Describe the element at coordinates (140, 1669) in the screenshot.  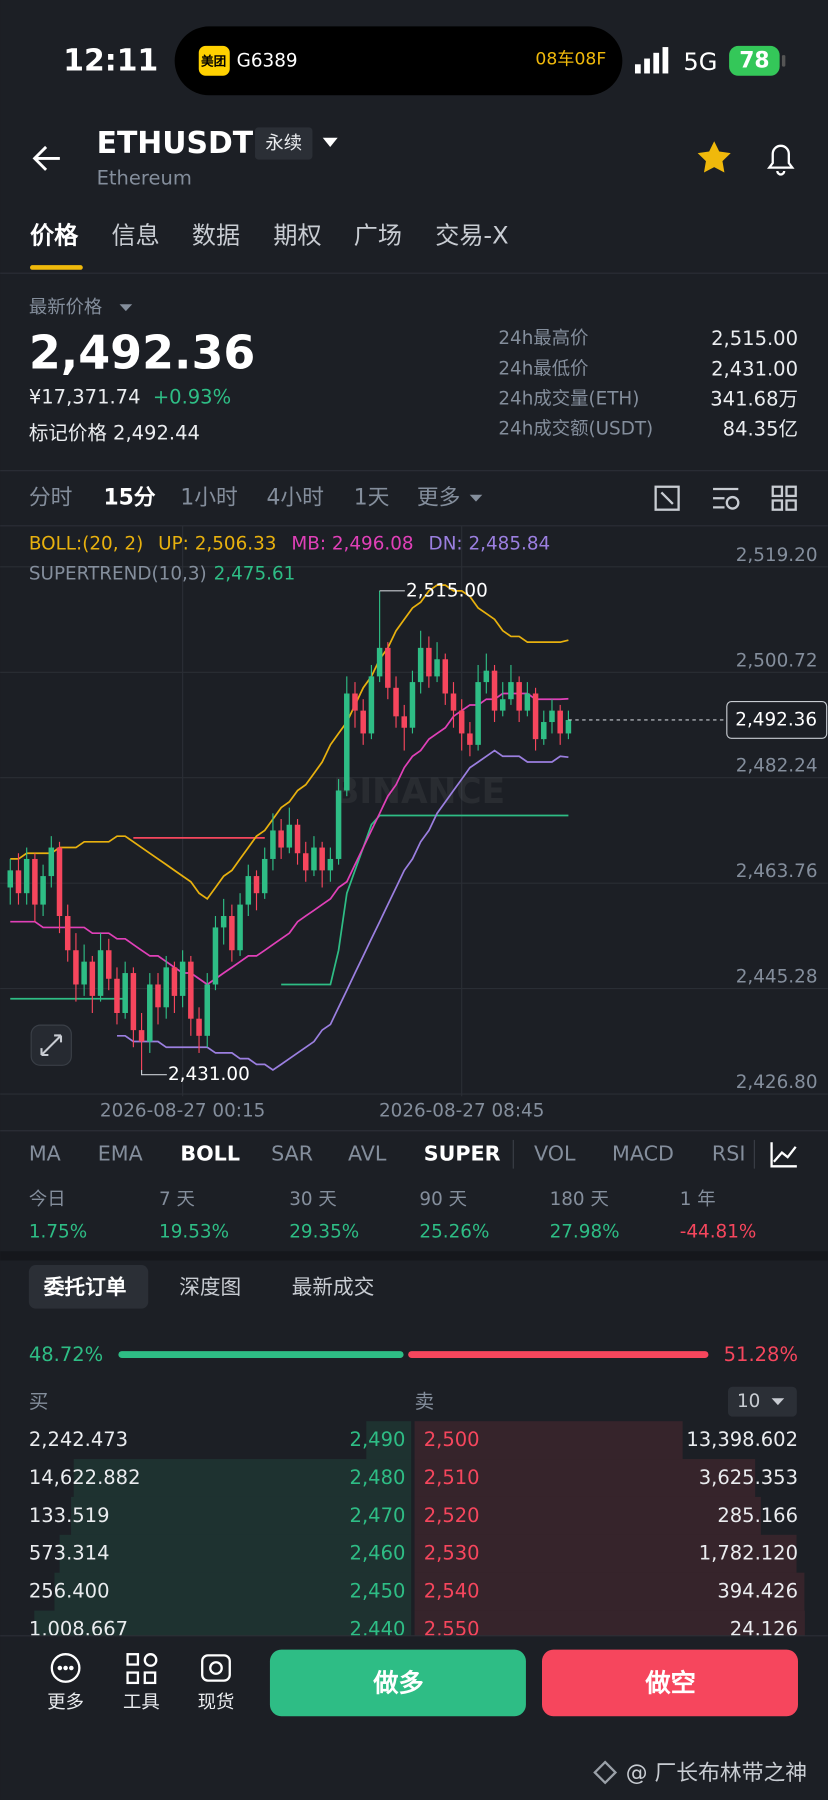
I see `bottom-icons` at that location.